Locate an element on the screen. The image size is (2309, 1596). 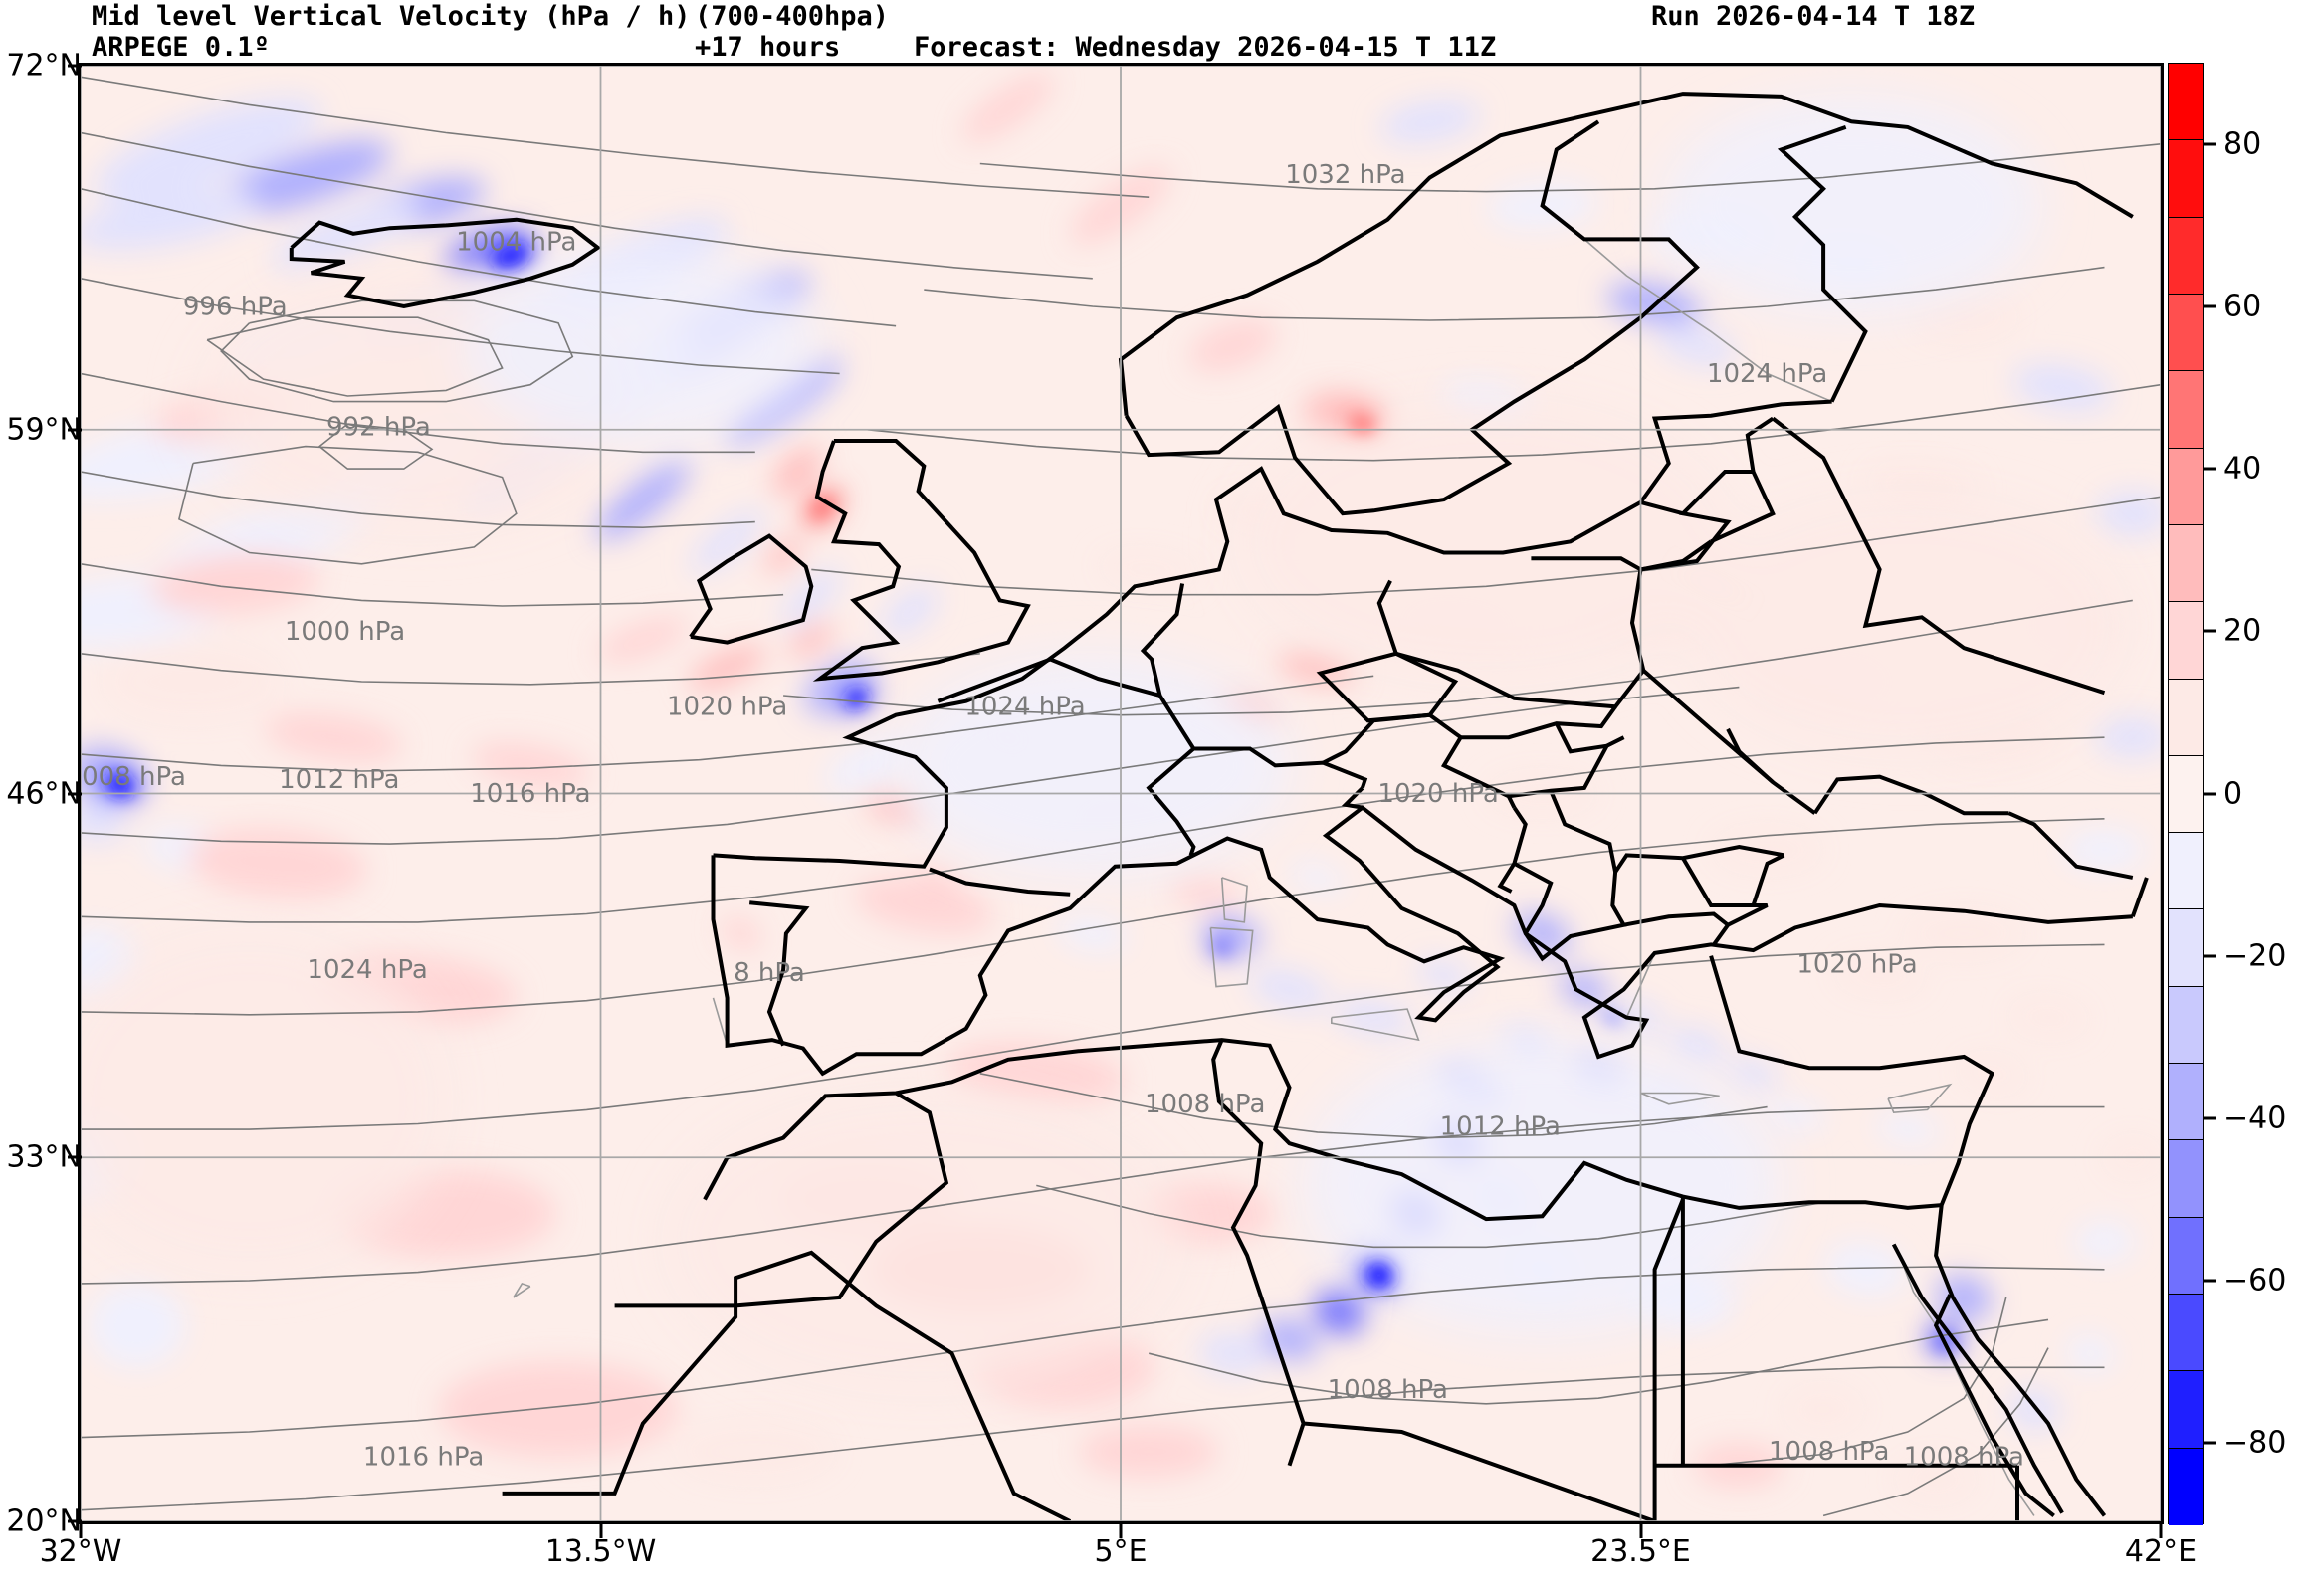
lon-axis-label: 32°W is located at coordinates (80, 1551).